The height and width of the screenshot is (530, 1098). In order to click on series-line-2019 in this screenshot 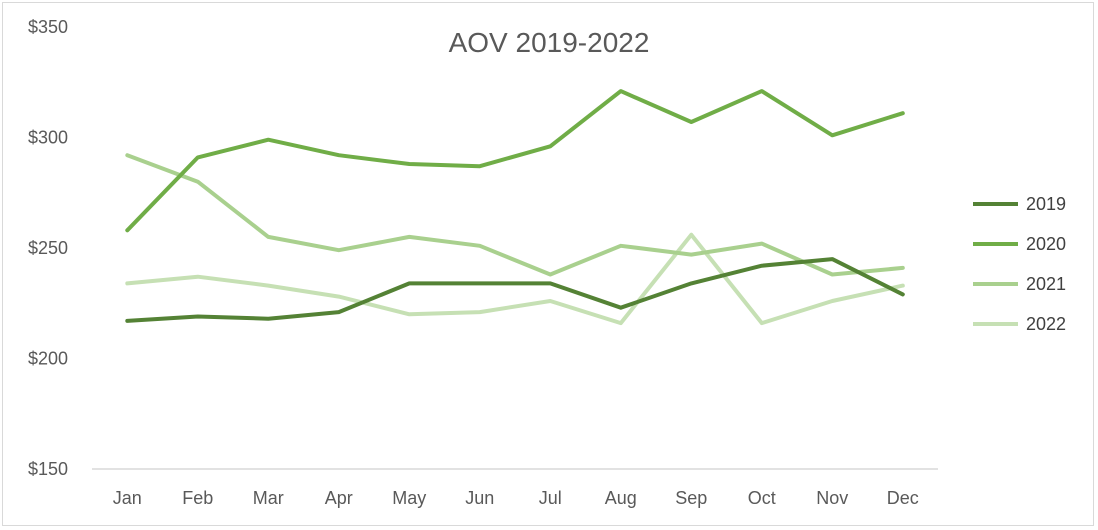, I will do `click(515, 290)`.